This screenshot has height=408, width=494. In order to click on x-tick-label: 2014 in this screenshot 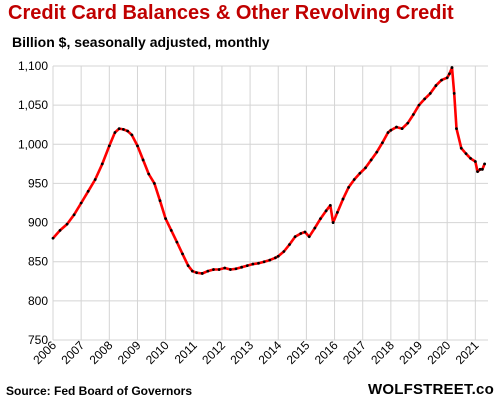, I will do `click(270, 352)`.